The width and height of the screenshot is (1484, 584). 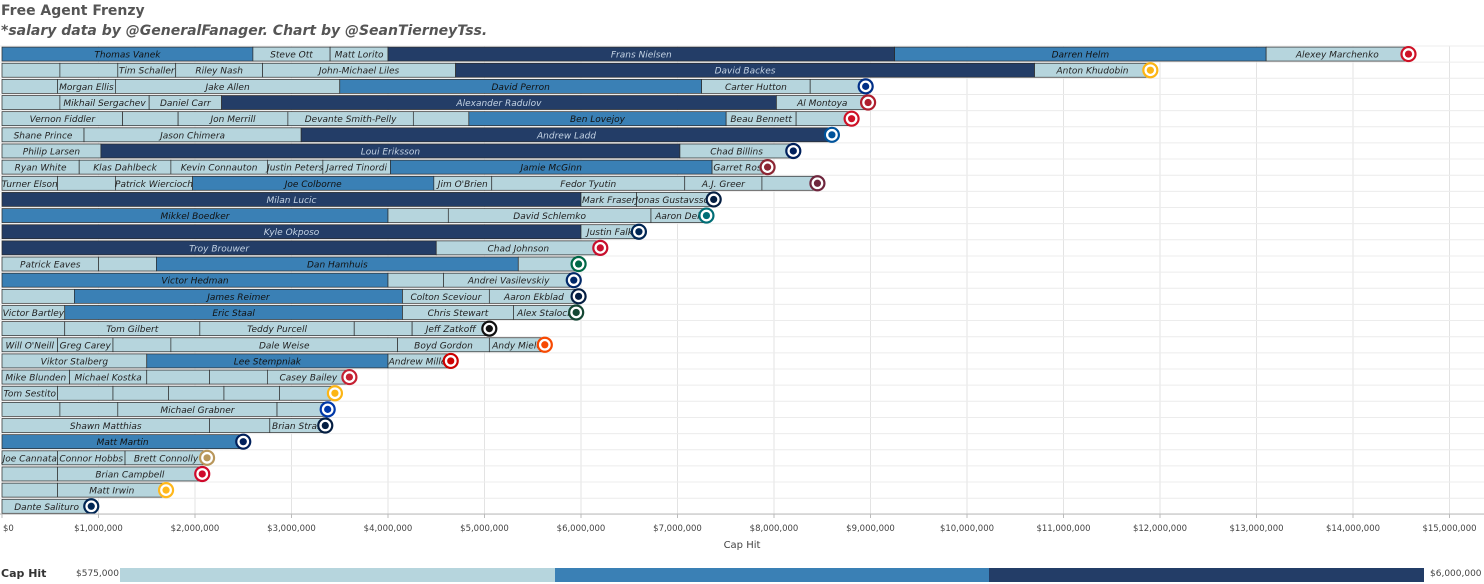 What do you see at coordinates (774, 529) in the screenshot?
I see `x-tick-label: $8,000,000` at bounding box center [774, 529].